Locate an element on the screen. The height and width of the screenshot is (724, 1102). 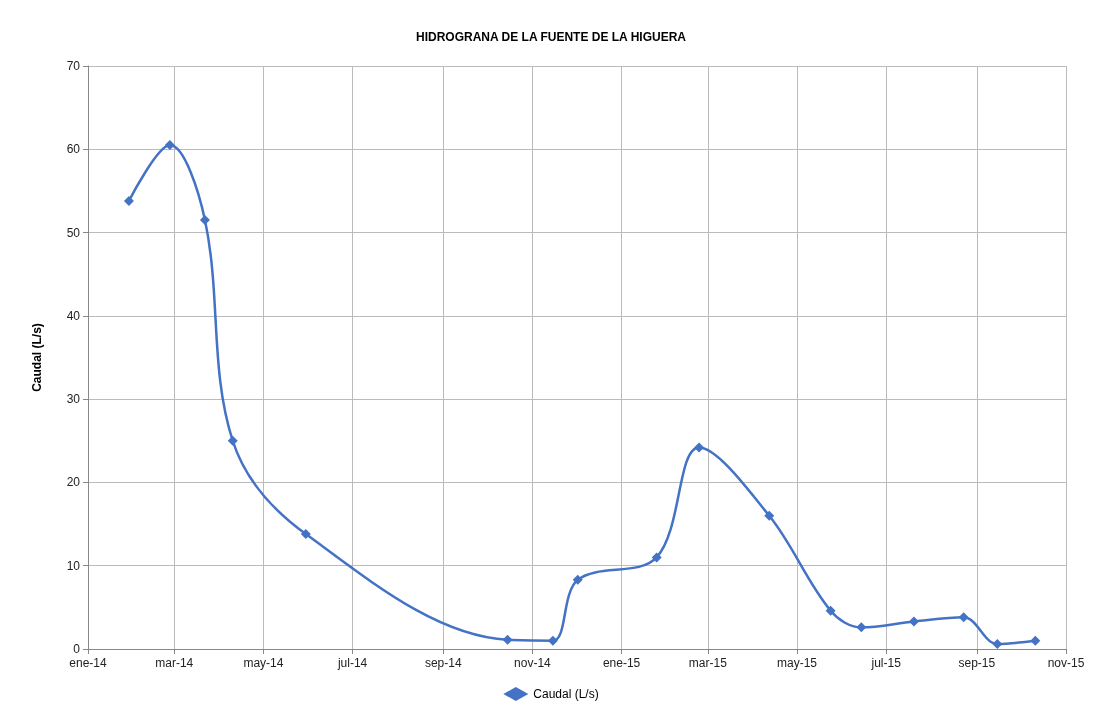
y-tick-label: 40 is located at coordinates (73, 315).